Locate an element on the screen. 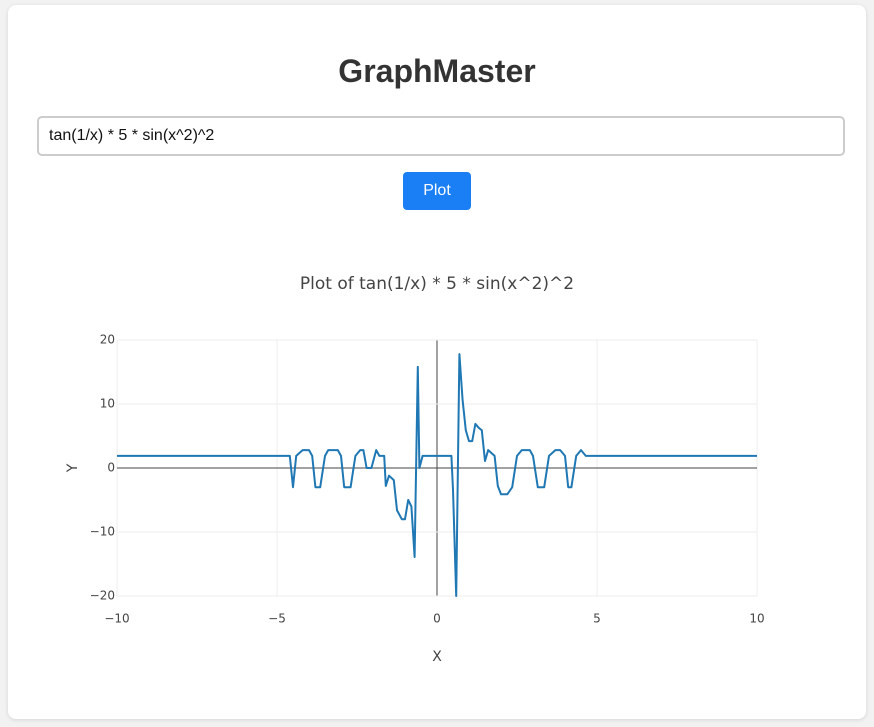  x-axis-title: X is located at coordinates (437, 657).